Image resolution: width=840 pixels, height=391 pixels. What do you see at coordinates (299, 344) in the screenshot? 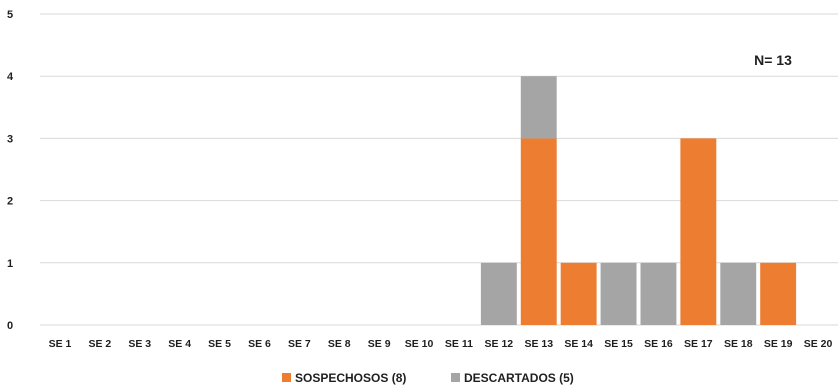
I see `x-tick-label: SE 7` at bounding box center [299, 344].